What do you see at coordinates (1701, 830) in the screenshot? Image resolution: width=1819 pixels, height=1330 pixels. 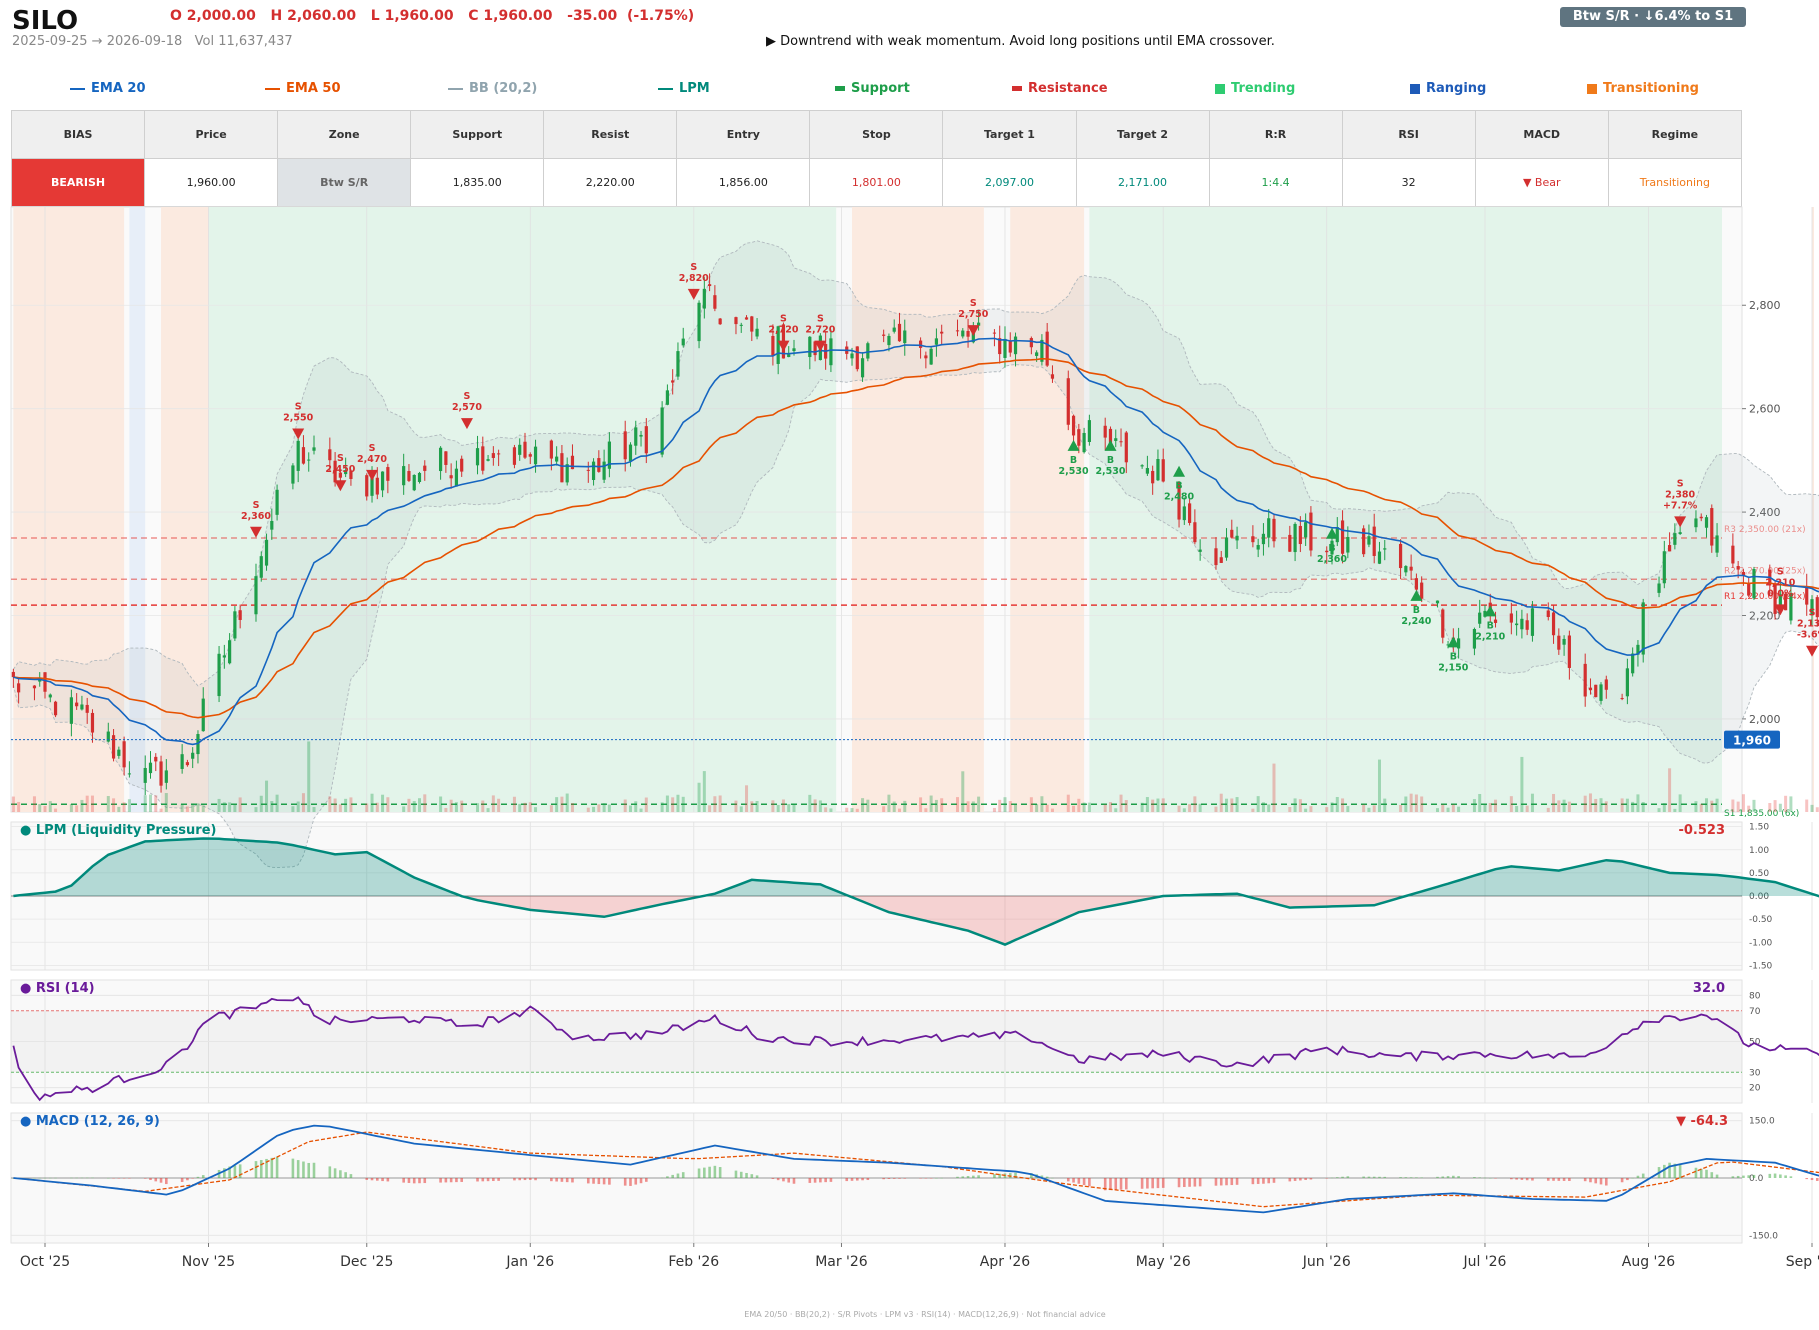 I see `lpm-current-value: -0.523` at bounding box center [1701, 830].